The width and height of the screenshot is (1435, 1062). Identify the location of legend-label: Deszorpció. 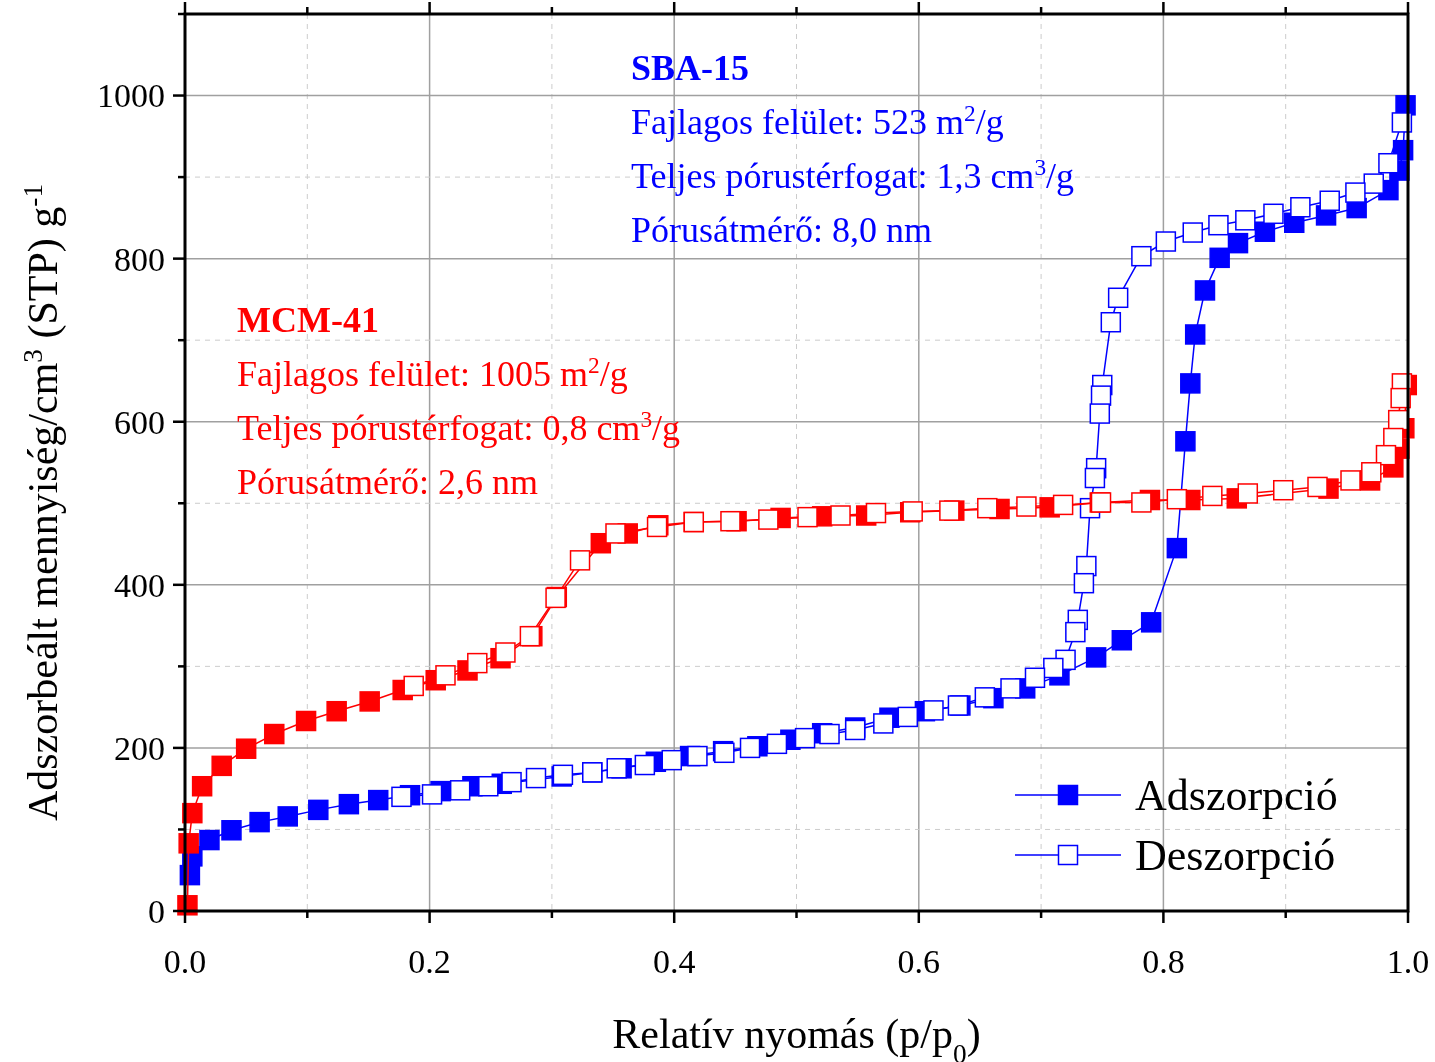
(1235, 856).